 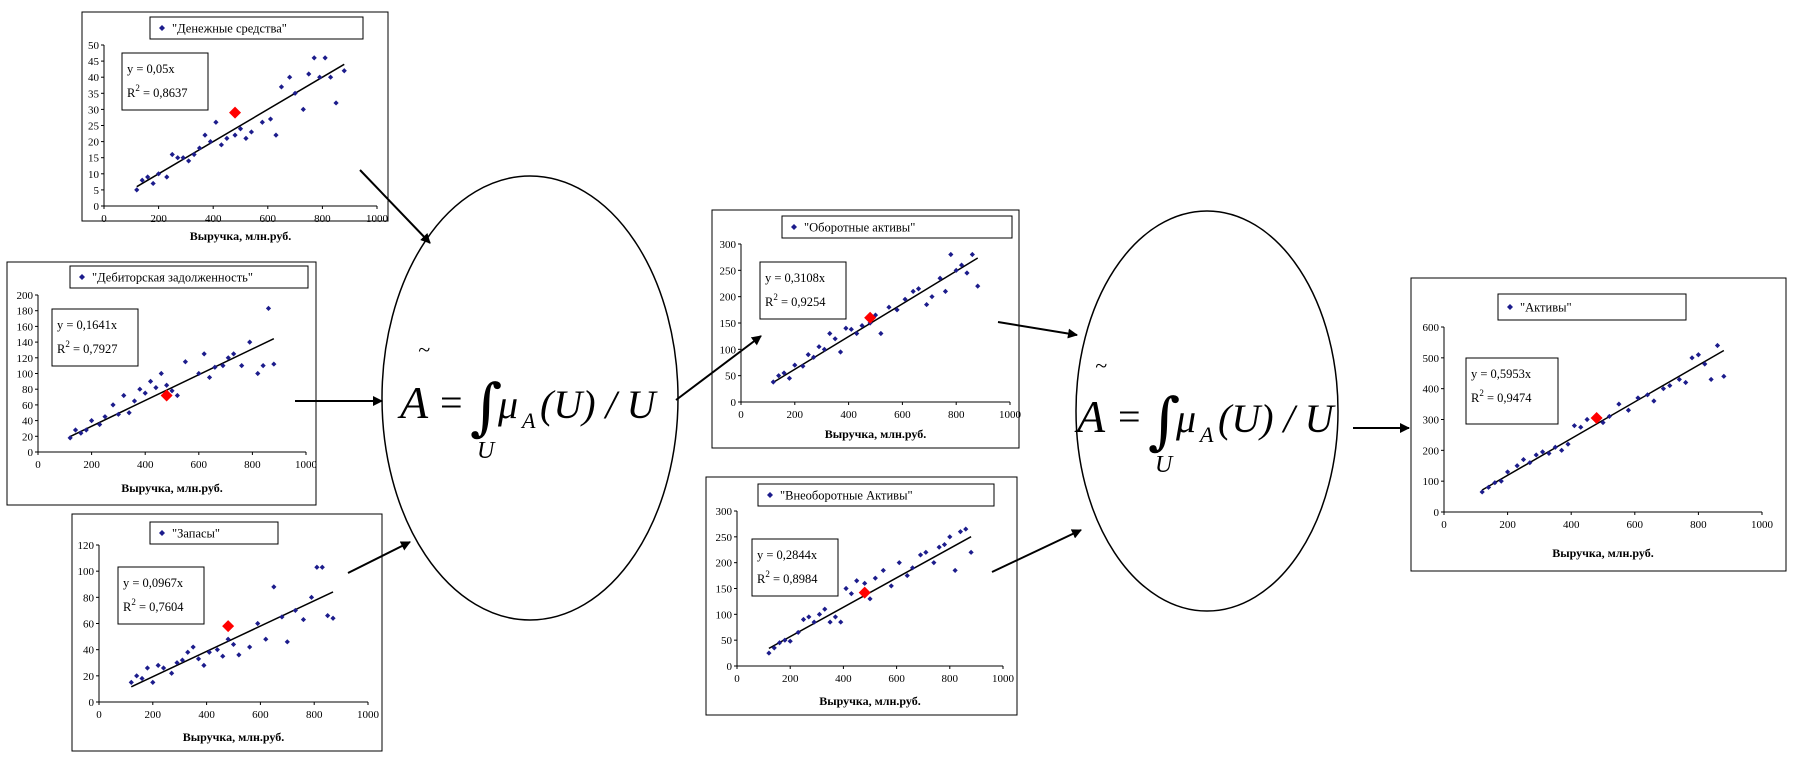 What do you see at coordinates (234, 737) in the screenshot?
I see `x-axis-label: Выручка, млн.руб.` at bounding box center [234, 737].